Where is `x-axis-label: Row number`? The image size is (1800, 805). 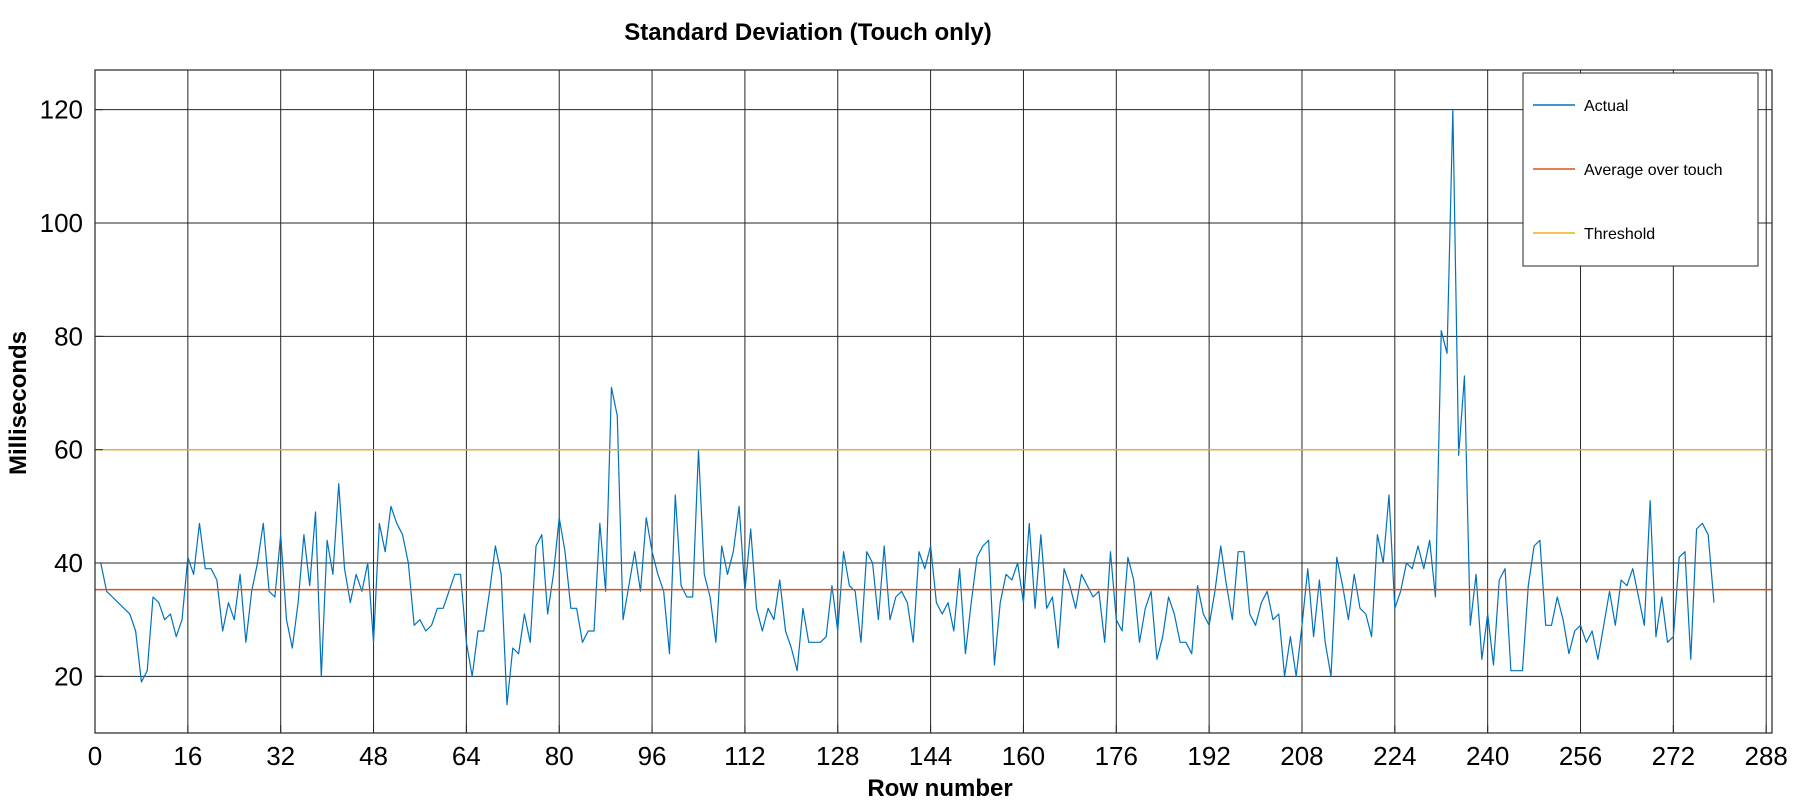
x-axis-label: Row number is located at coordinates (939, 787).